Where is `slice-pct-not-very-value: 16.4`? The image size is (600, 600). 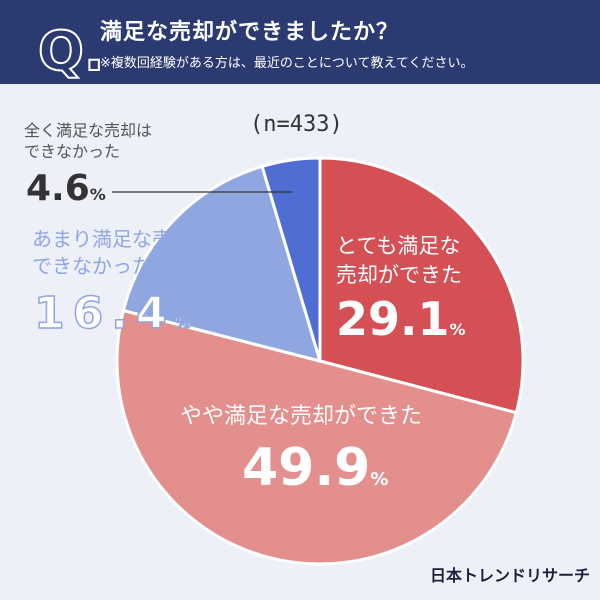
slice-pct-not-very-value: 16.4 is located at coordinates (104, 313).